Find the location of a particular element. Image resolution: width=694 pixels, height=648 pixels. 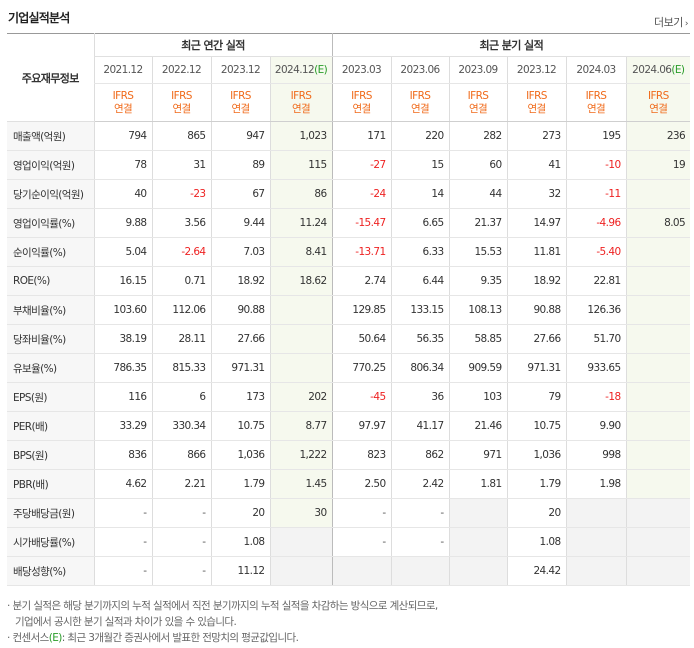

table-cell: 8.77 is located at coordinates (301, 426).